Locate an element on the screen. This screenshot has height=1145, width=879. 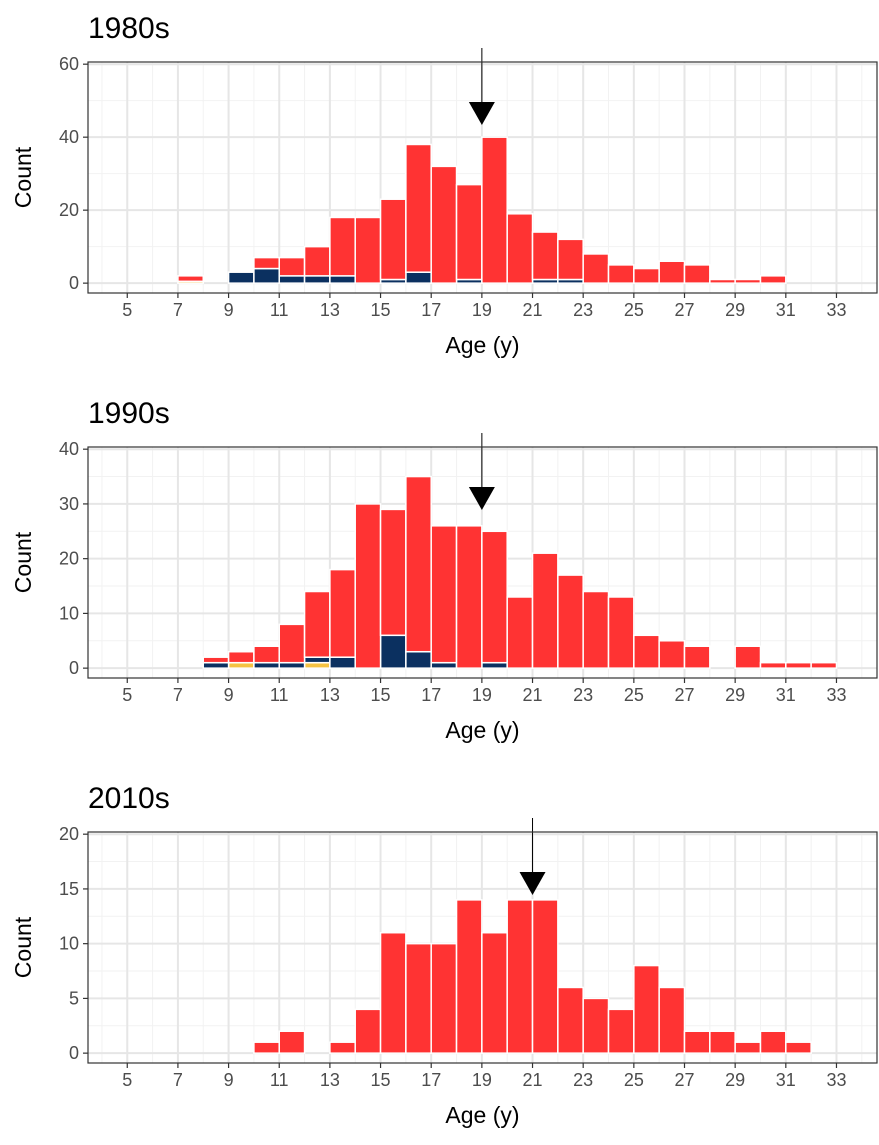
x-tick-label: 31 is located at coordinates (786, 310).